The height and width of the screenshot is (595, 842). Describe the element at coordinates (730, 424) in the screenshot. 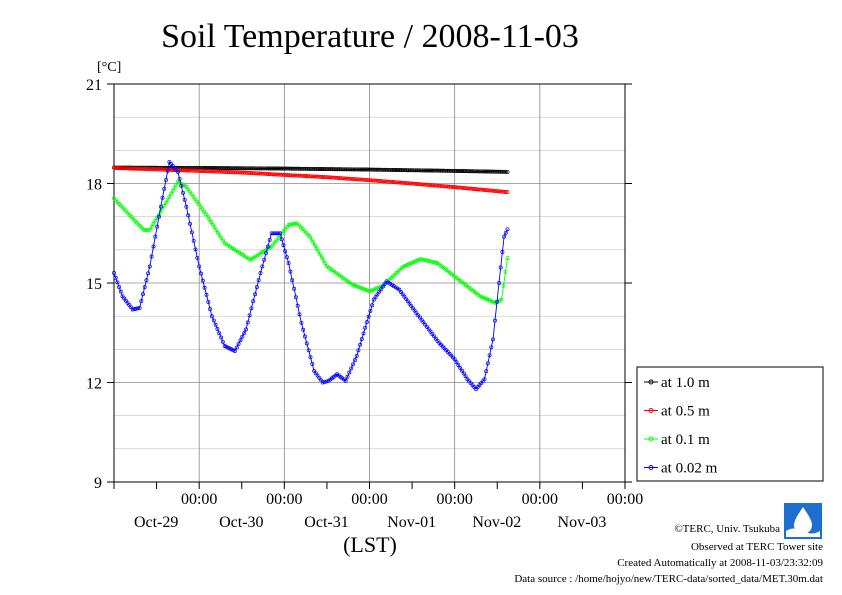

I see `legend-box` at that location.